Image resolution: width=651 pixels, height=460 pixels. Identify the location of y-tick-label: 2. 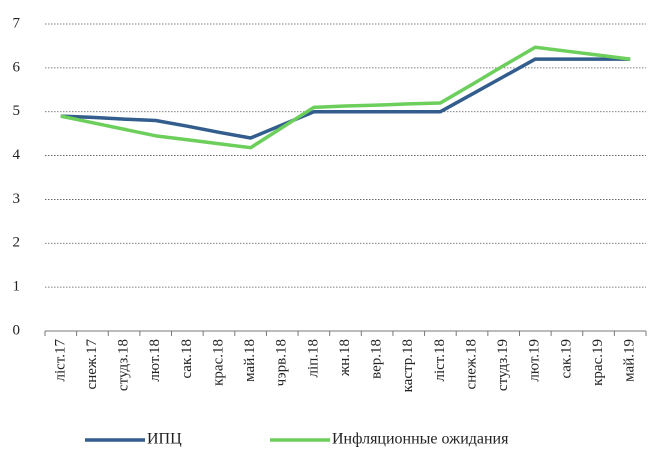
(17, 243).